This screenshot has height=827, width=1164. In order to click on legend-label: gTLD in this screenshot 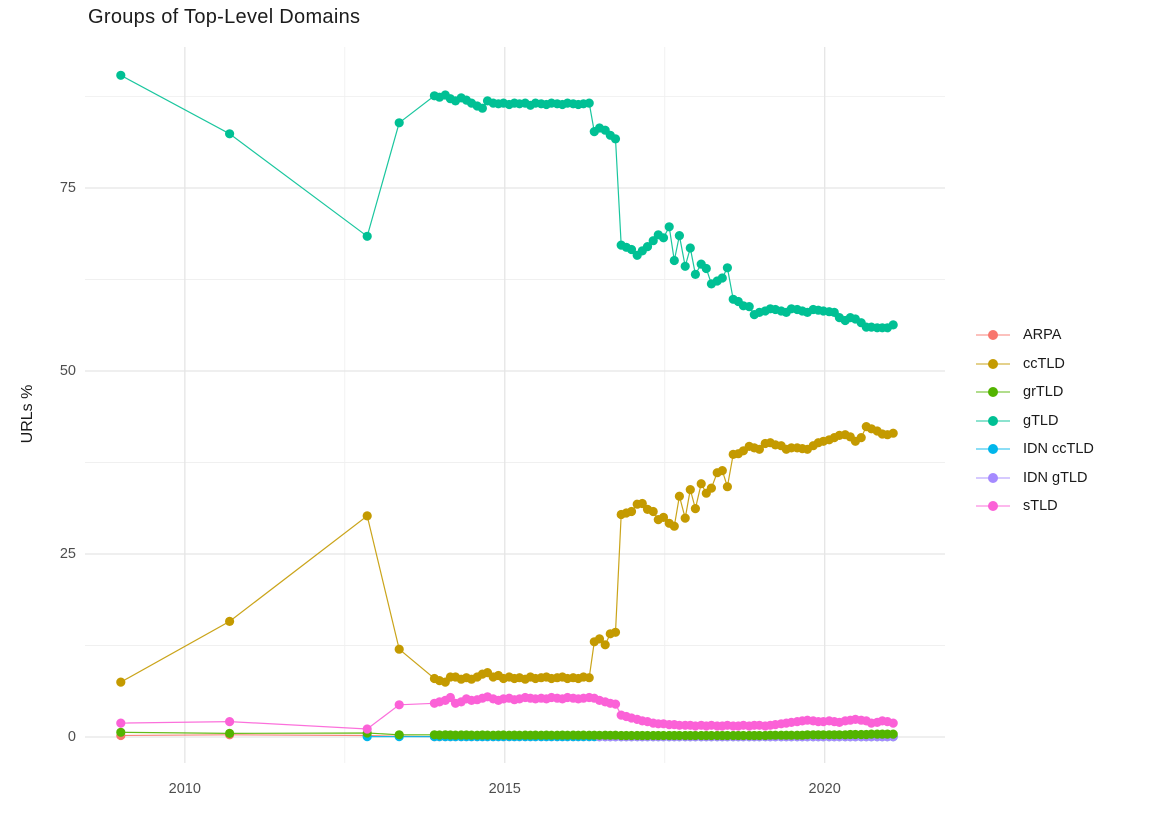, I will do `click(1041, 420)`.